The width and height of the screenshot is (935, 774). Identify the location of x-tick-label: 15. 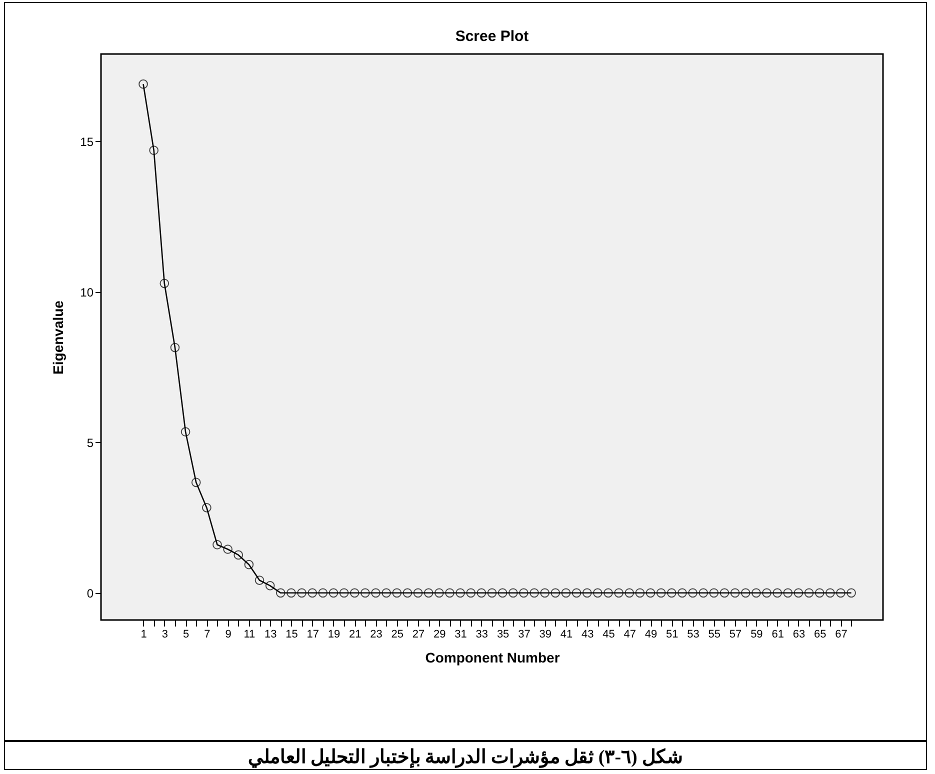
(292, 634).